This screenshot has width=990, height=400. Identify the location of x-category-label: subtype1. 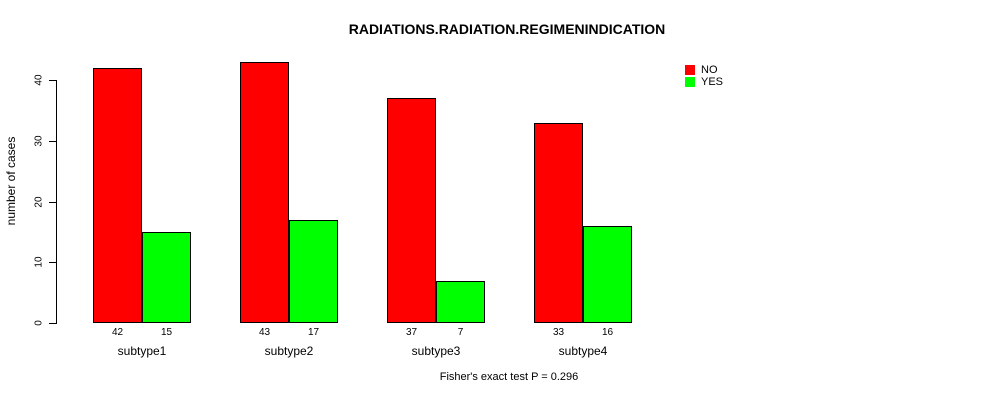
(142, 351).